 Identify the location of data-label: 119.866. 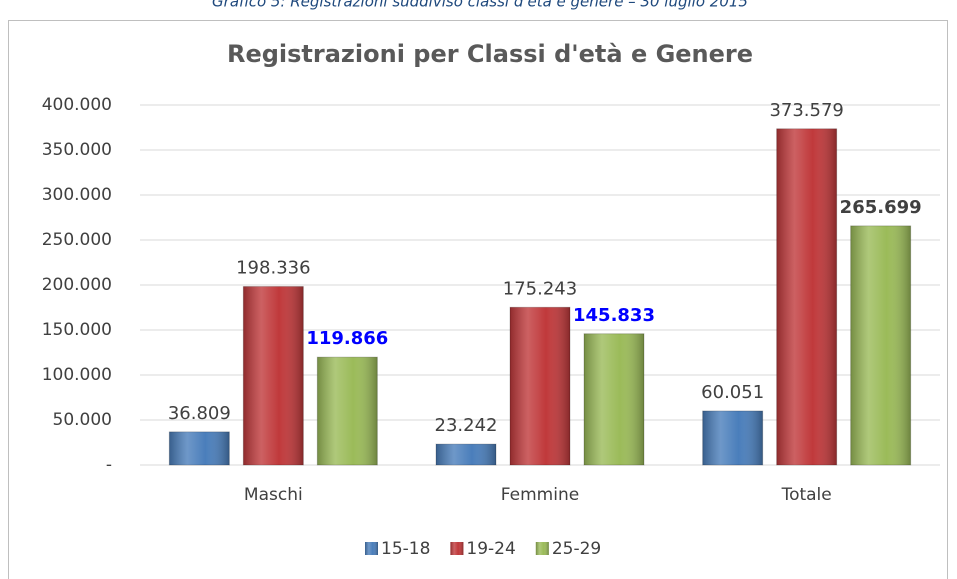
(347, 338).